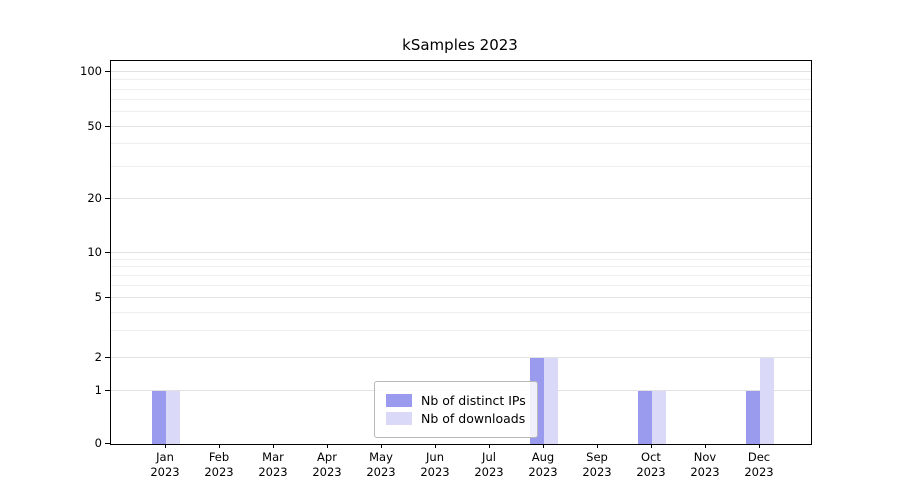 This screenshot has width=900, height=500. What do you see at coordinates (94, 125) in the screenshot?
I see `ytick-label: 50` at bounding box center [94, 125].